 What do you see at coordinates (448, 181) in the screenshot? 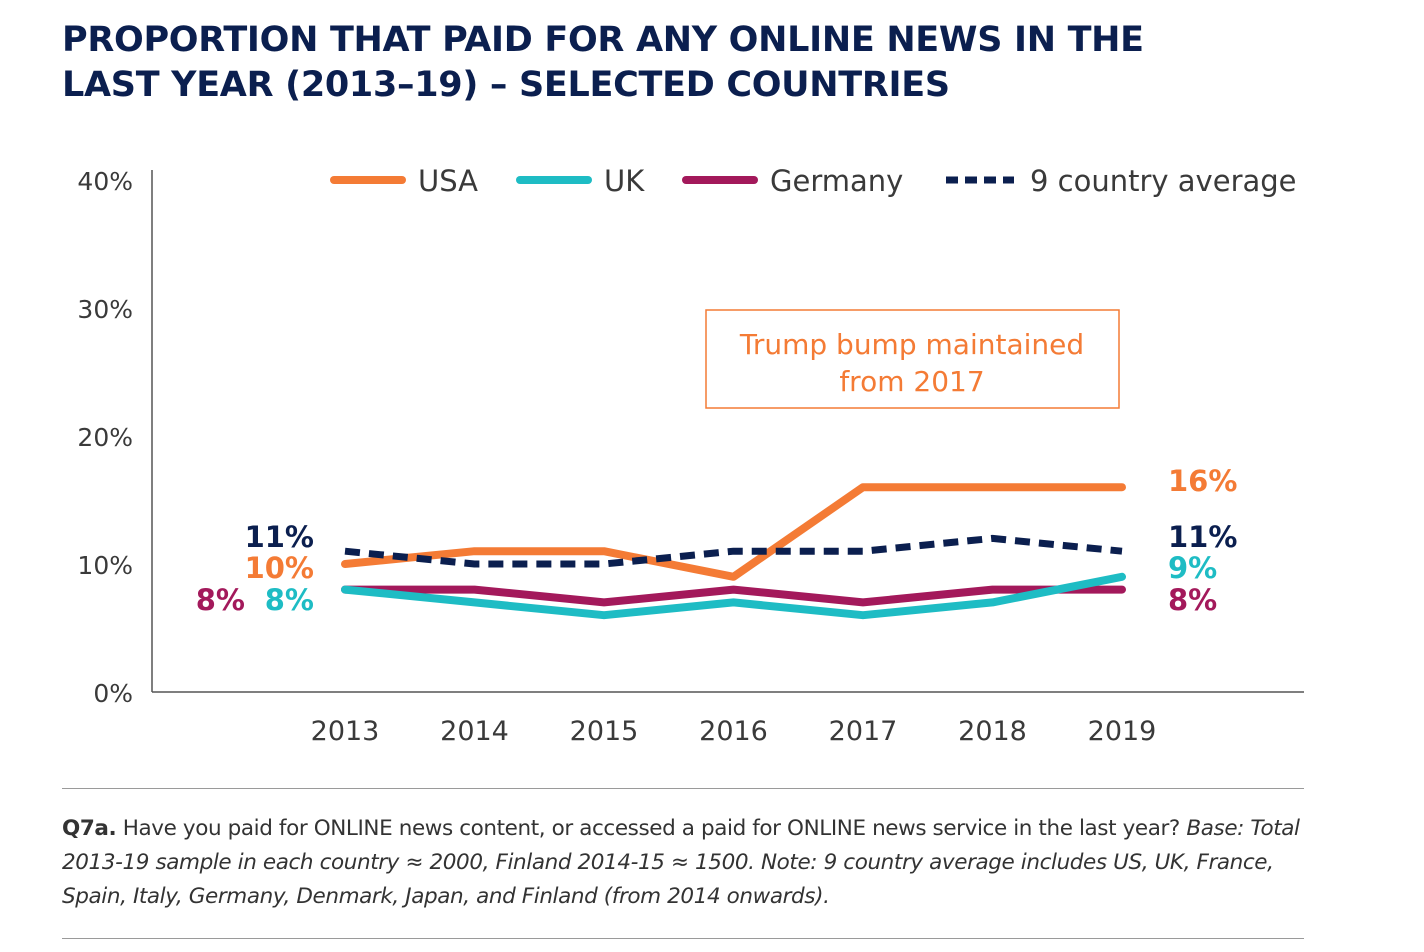
I see `legend-label-usa: USA` at bounding box center [448, 181].